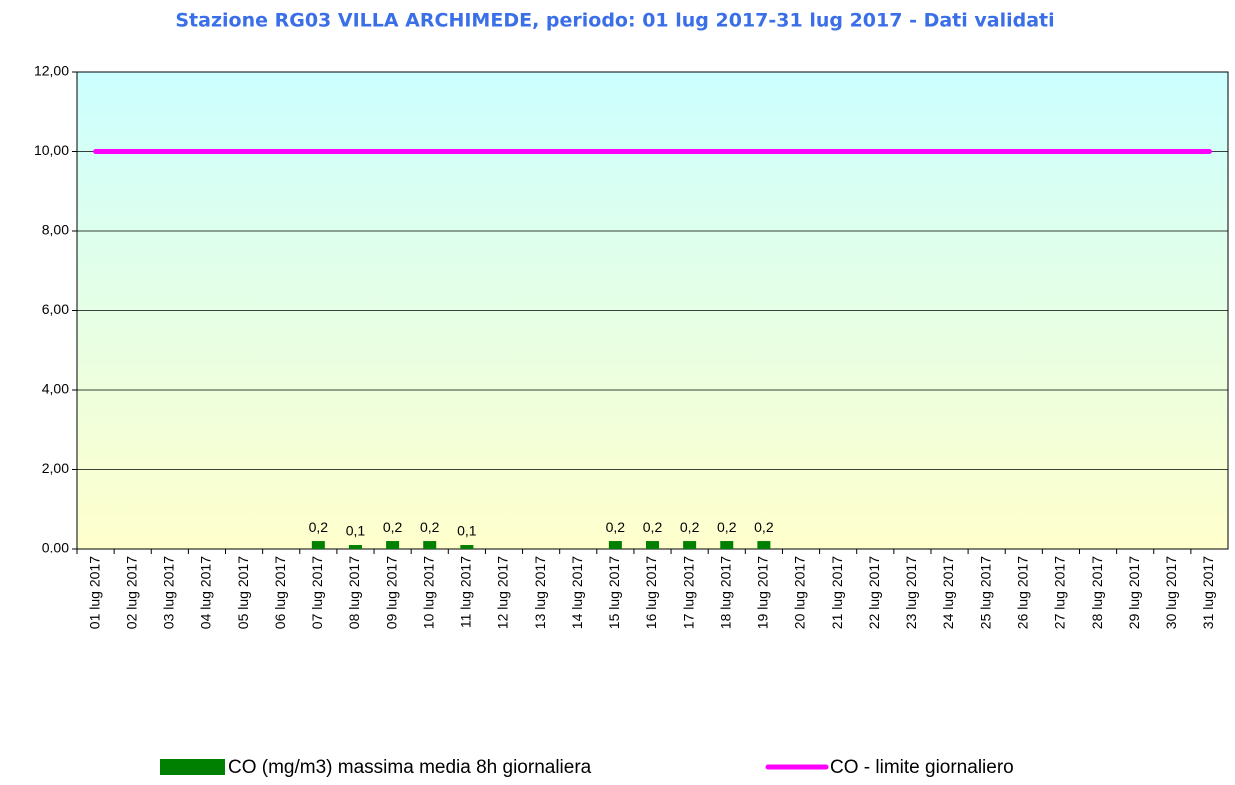 The width and height of the screenshot is (1235, 785). I want to click on y-tick-label: 2,00, so click(55, 468).